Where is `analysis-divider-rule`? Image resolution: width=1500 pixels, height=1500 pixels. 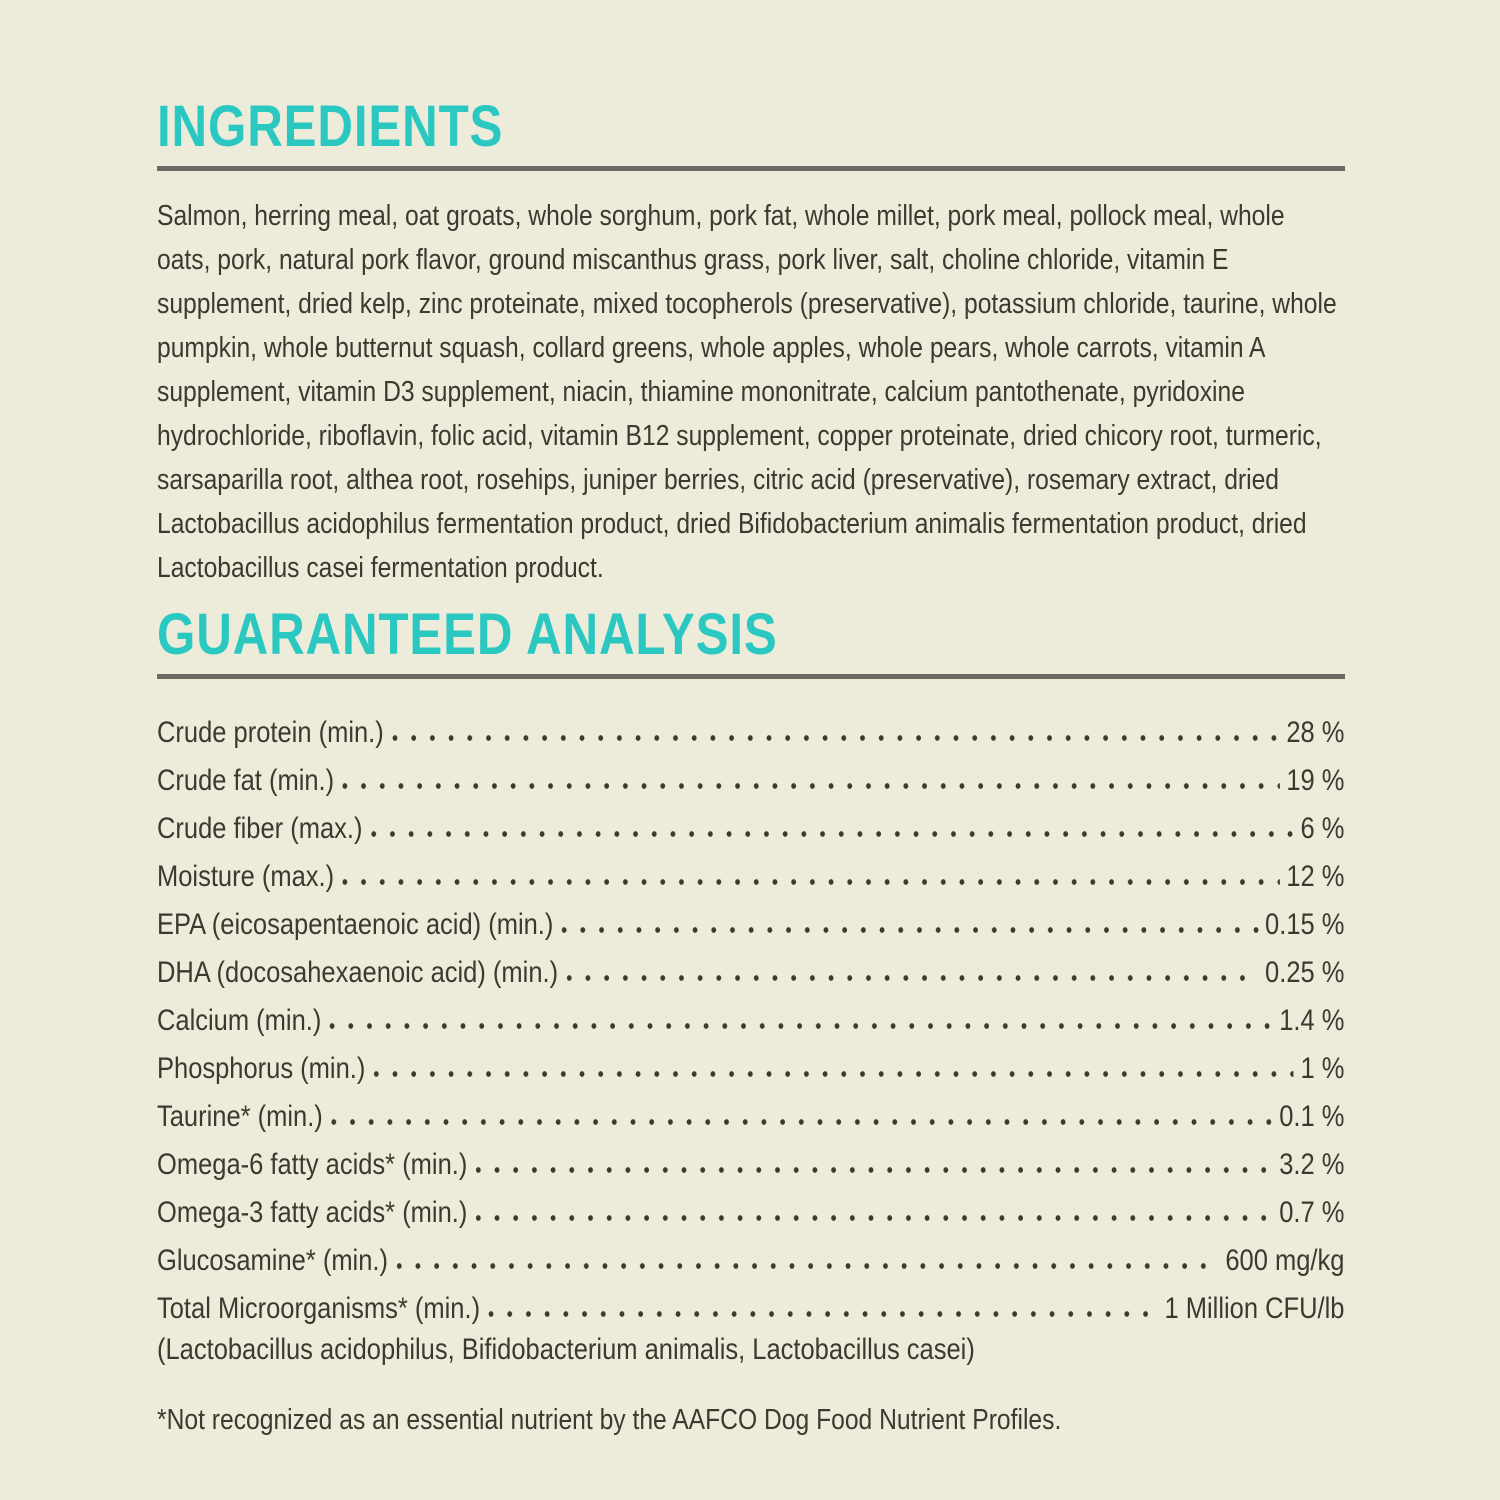 analysis-divider-rule is located at coordinates (751, 676).